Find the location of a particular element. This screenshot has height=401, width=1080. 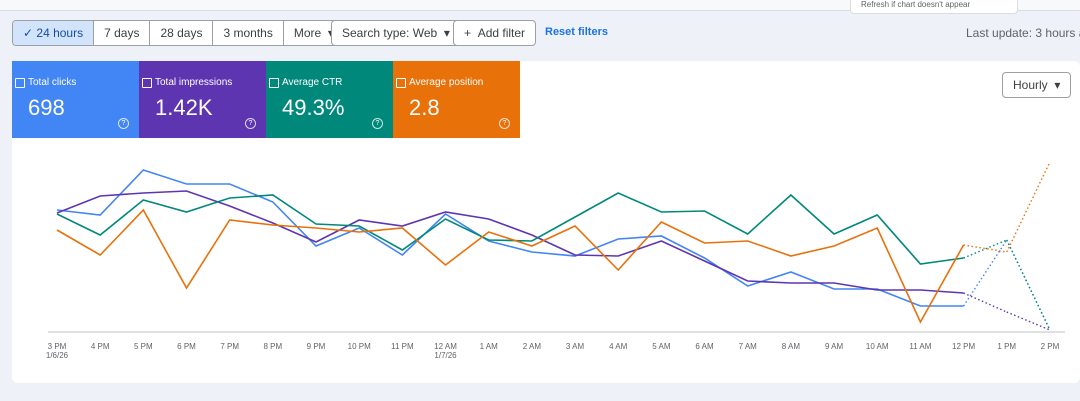

x-tick-label: 11 AM is located at coordinates (920, 346).